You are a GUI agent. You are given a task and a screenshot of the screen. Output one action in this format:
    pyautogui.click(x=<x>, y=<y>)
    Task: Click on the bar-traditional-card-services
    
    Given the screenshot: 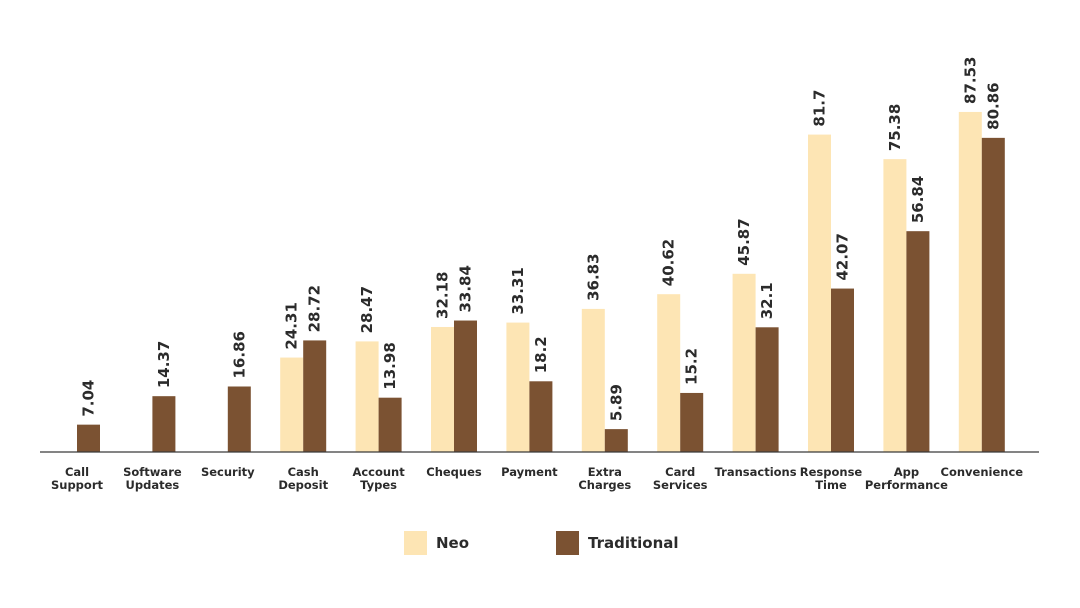 What is the action you would take?
    pyautogui.click(x=692, y=422)
    